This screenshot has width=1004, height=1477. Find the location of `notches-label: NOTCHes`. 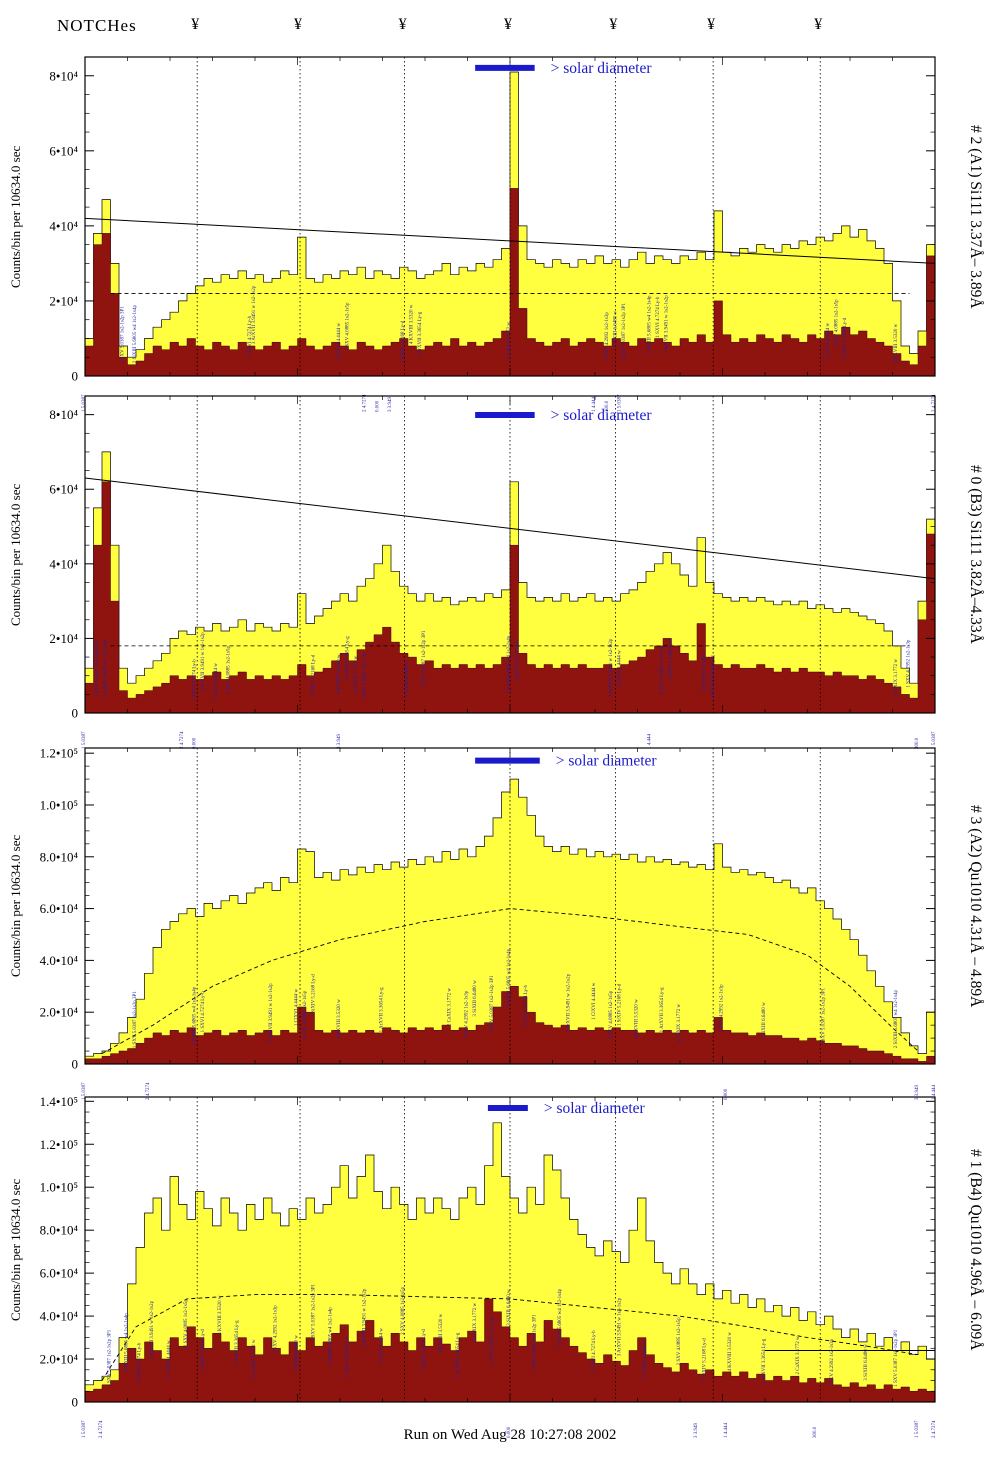

notches-label: NOTCHes is located at coordinates (97, 25).